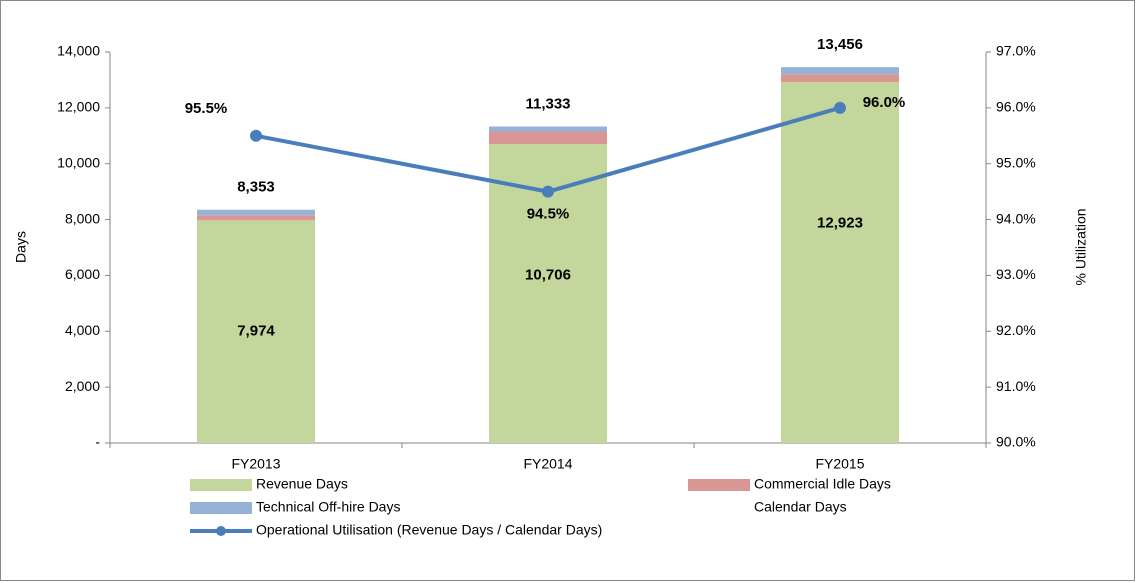 The image size is (1136, 583). Describe the element at coordinates (822, 484) in the screenshot. I see `legend-label: Commercial Idle Days` at that location.